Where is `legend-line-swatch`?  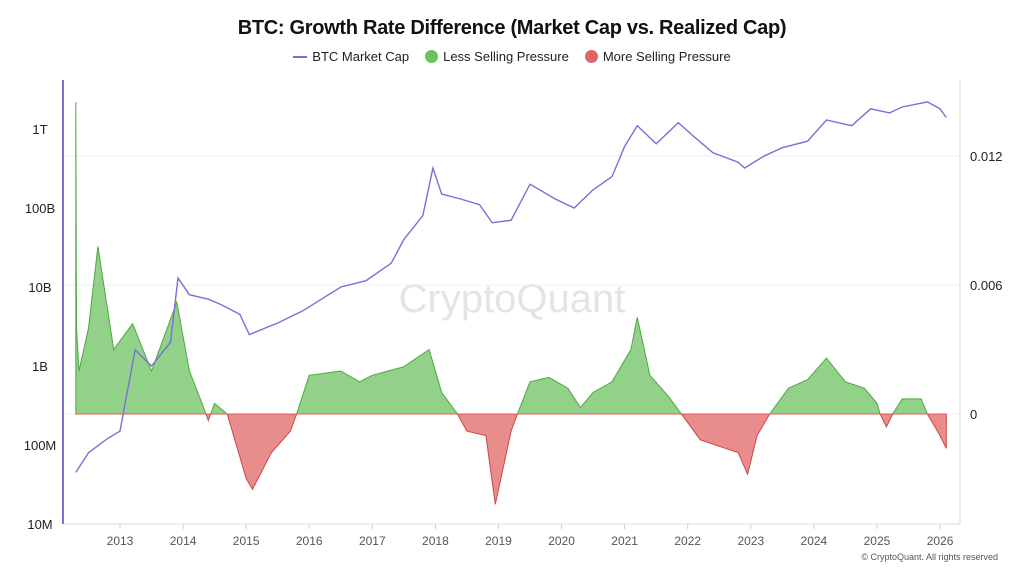
legend-line-swatch is located at coordinates (300, 56).